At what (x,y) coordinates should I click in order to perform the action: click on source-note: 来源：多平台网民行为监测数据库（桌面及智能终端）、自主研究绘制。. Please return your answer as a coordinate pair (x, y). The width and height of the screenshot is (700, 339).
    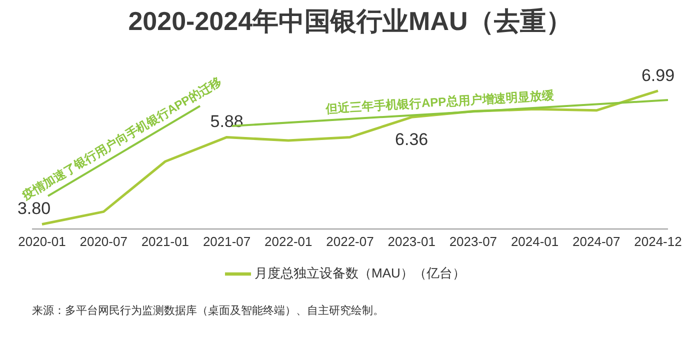
    Looking at the image, I should click on (208, 311).